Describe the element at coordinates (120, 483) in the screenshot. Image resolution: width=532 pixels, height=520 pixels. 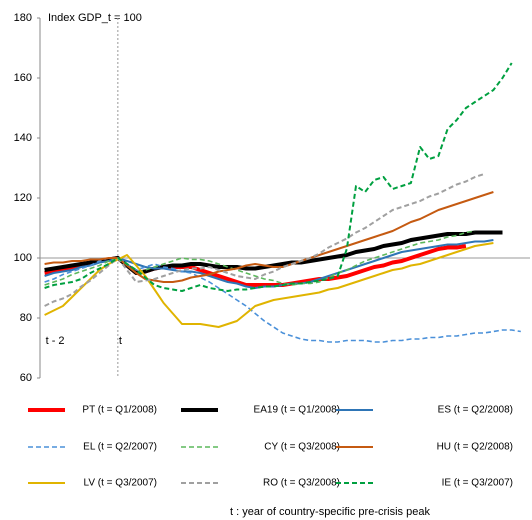
I see `legend-label: LV (t = Q3/2007)` at that location.